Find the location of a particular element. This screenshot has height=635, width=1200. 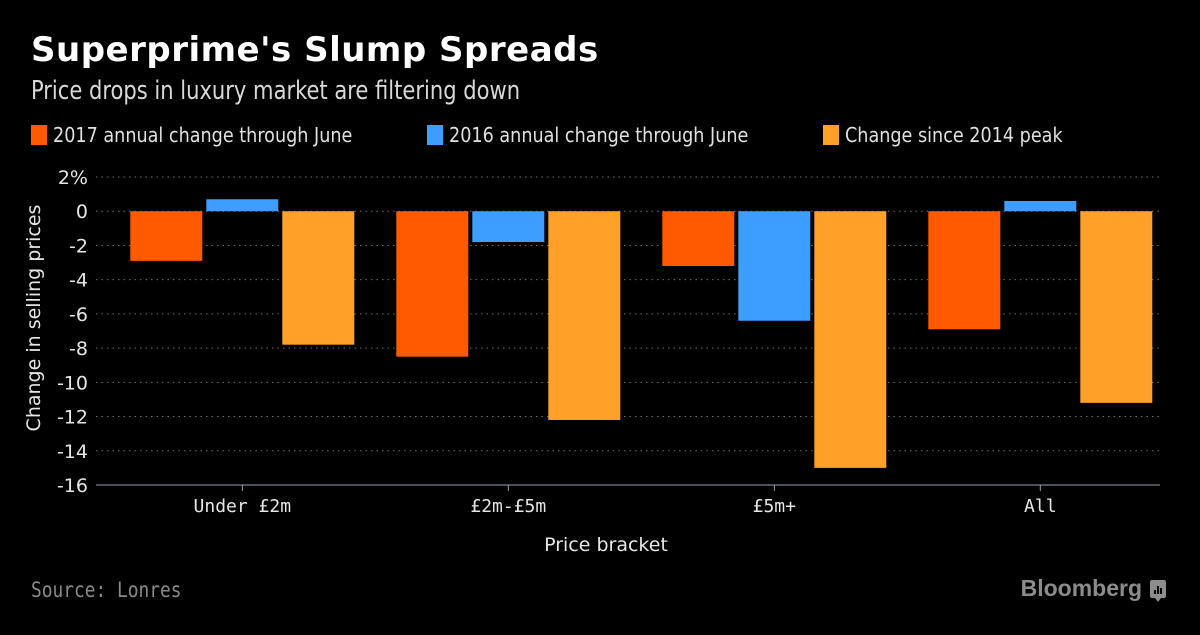

y-tick-label: -14 is located at coordinates (72, 452).